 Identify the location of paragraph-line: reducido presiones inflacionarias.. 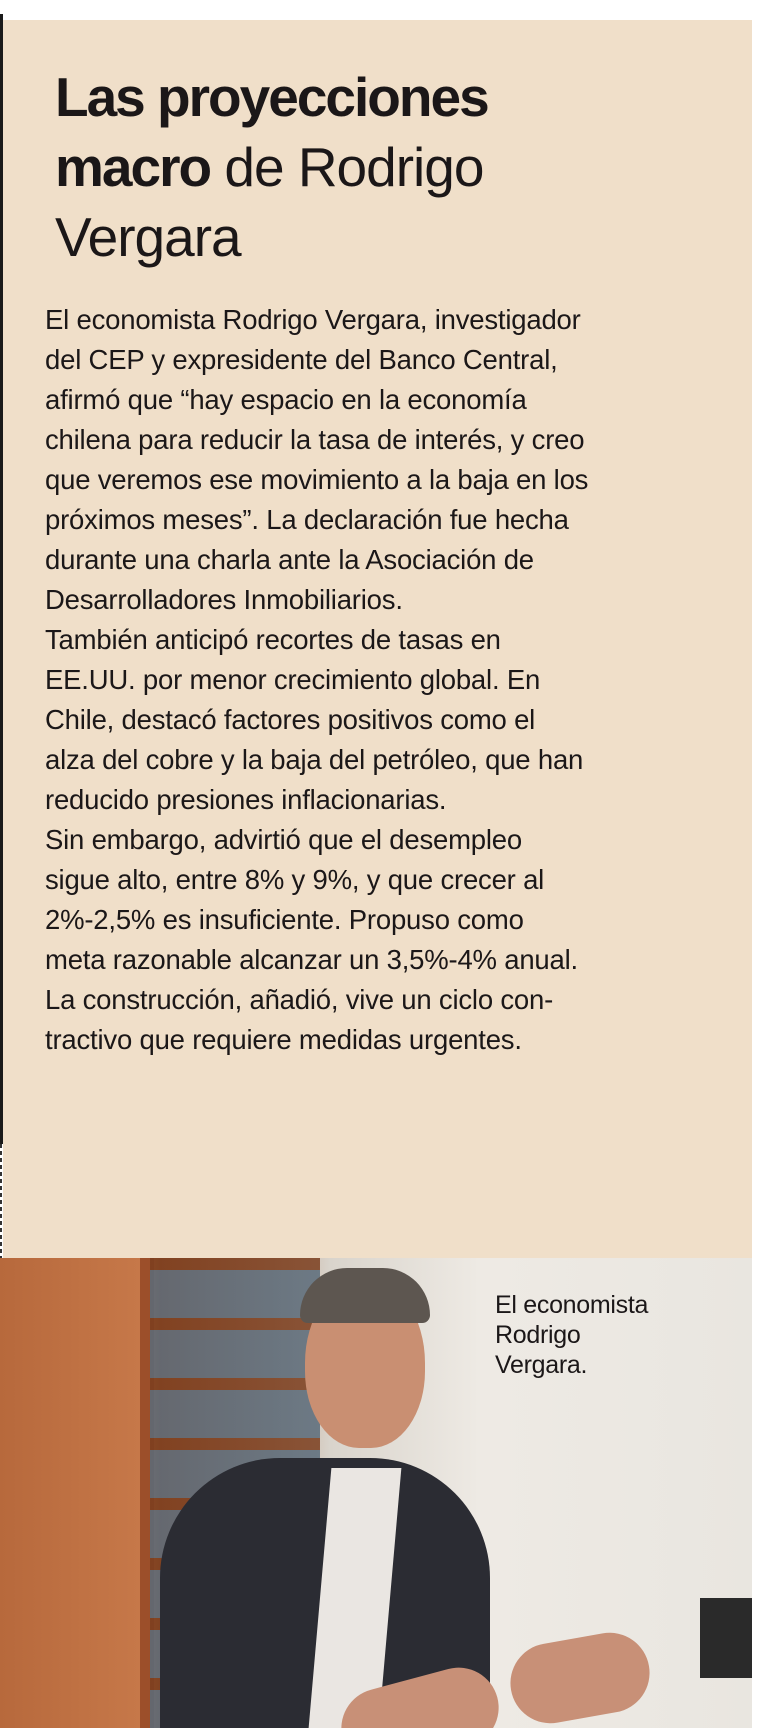
(246, 799).